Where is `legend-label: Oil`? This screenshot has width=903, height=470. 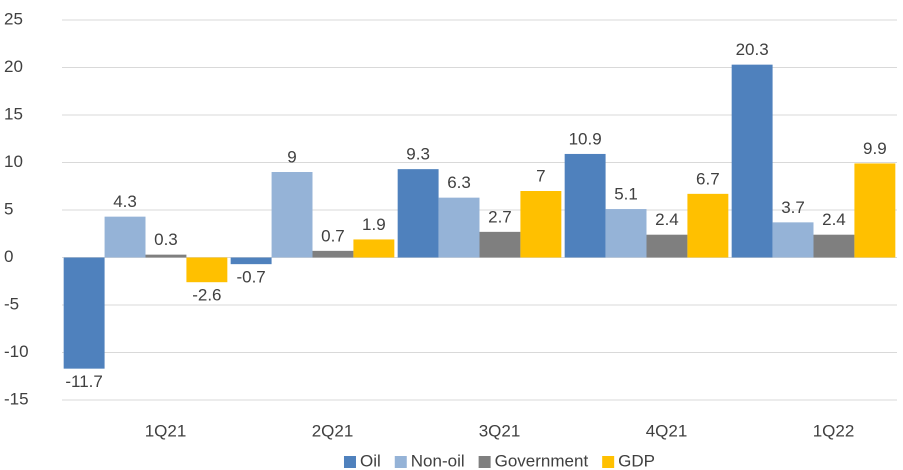
legend-label: Oil is located at coordinates (370, 460).